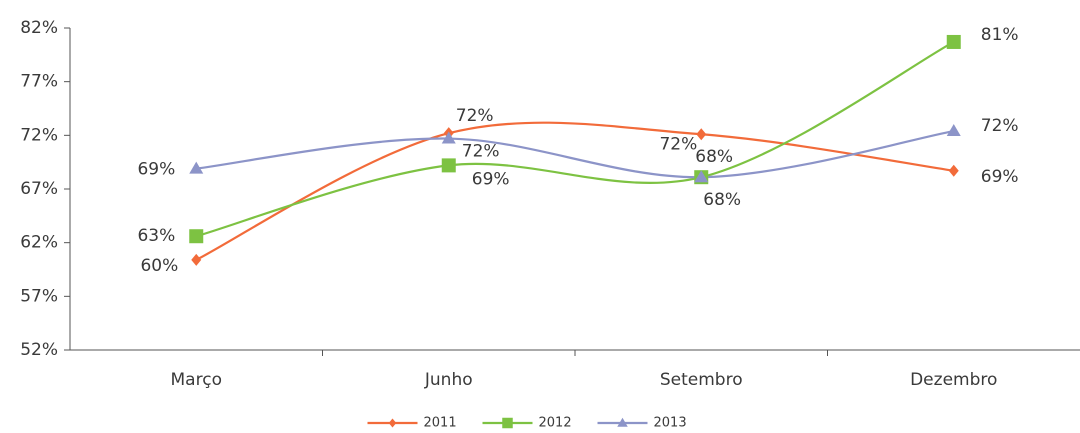 This screenshot has width=1080, height=433. I want to click on data-label: 63%, so click(156, 236).